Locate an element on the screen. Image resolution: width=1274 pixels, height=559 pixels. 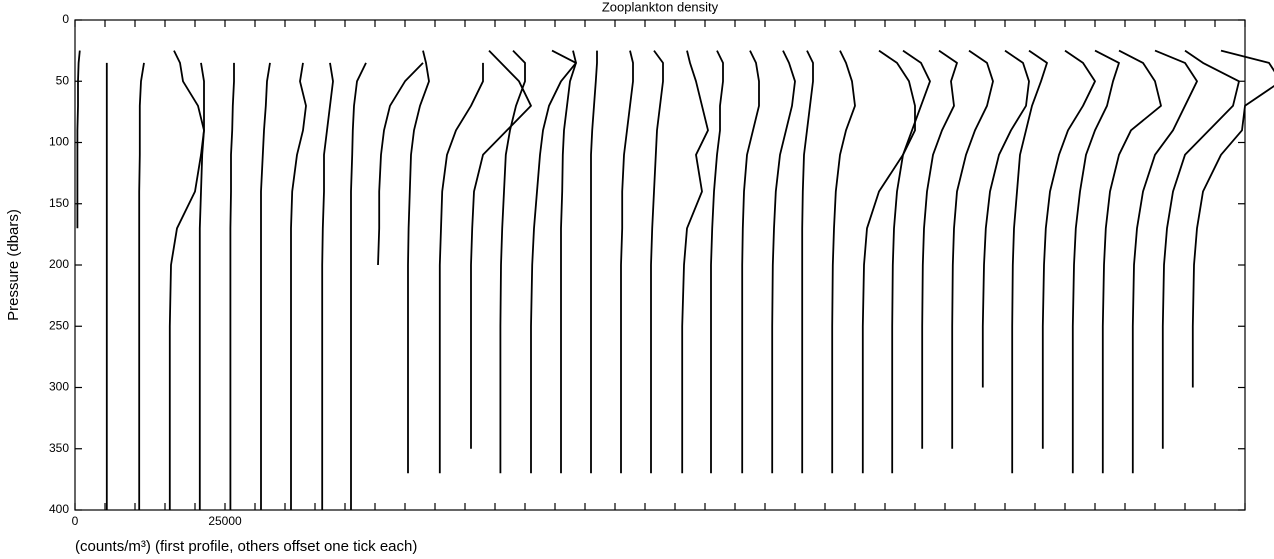
x-tick-label: 0 is located at coordinates (75, 521).